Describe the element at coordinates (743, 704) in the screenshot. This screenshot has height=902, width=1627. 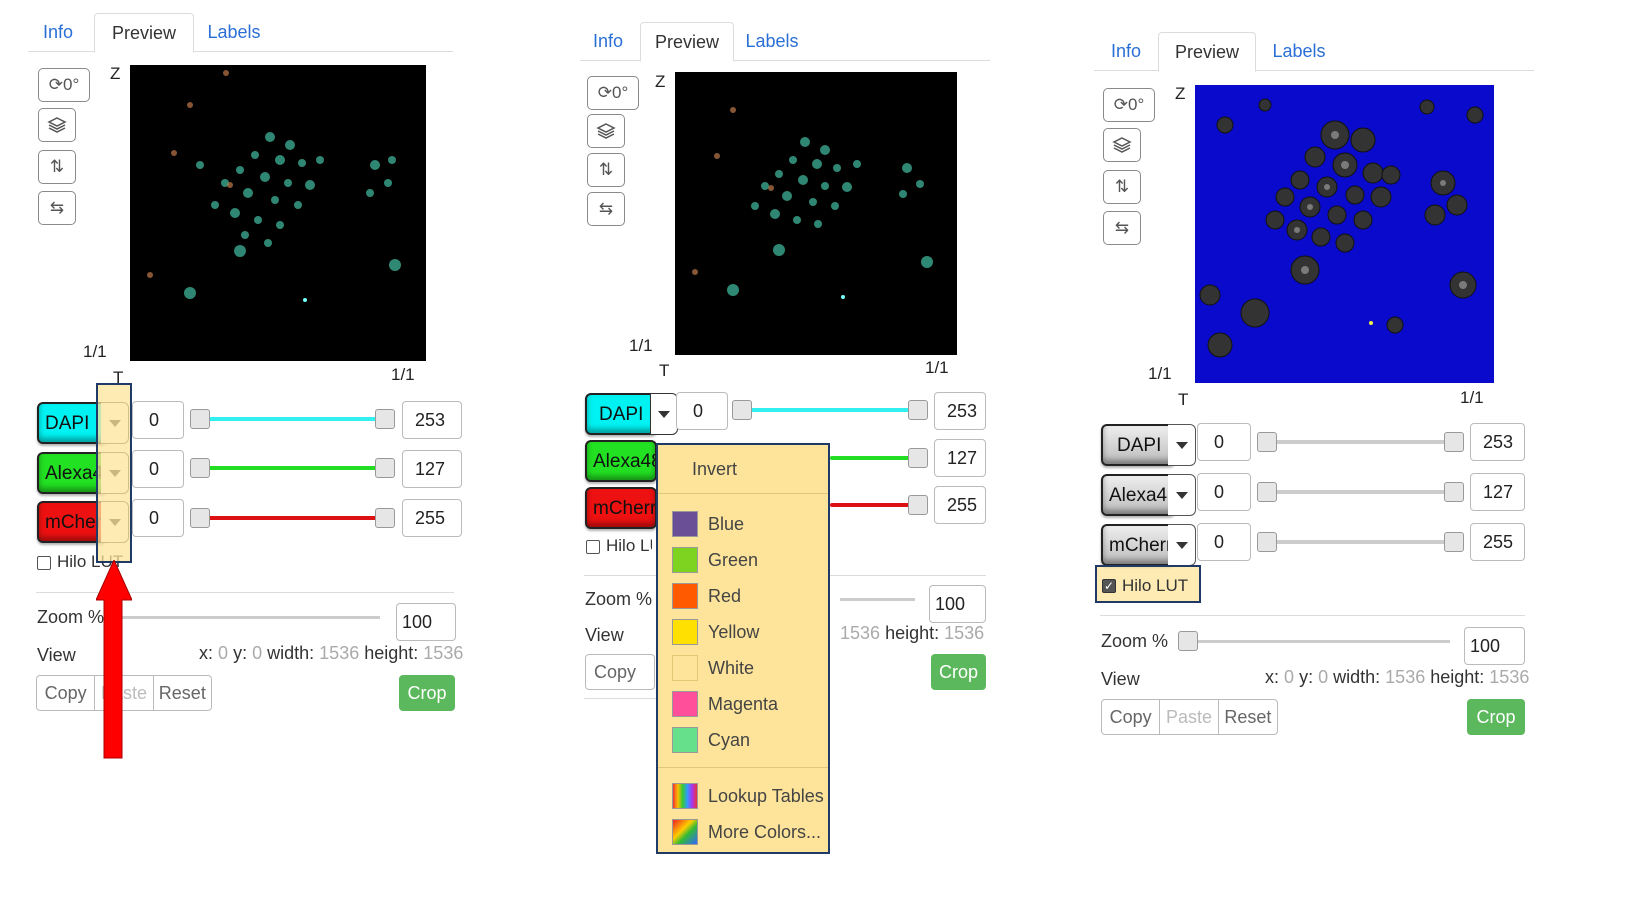
I see `color-option-magenta: Magenta` at that location.